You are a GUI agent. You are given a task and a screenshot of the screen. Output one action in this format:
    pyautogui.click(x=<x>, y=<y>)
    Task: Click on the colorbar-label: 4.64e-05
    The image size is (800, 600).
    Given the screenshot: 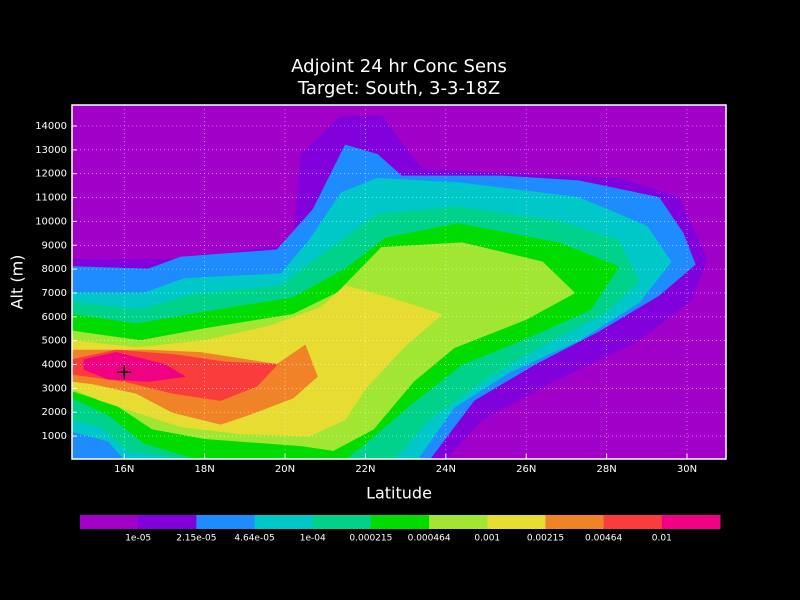 What is the action you would take?
    pyautogui.click(x=254, y=539)
    